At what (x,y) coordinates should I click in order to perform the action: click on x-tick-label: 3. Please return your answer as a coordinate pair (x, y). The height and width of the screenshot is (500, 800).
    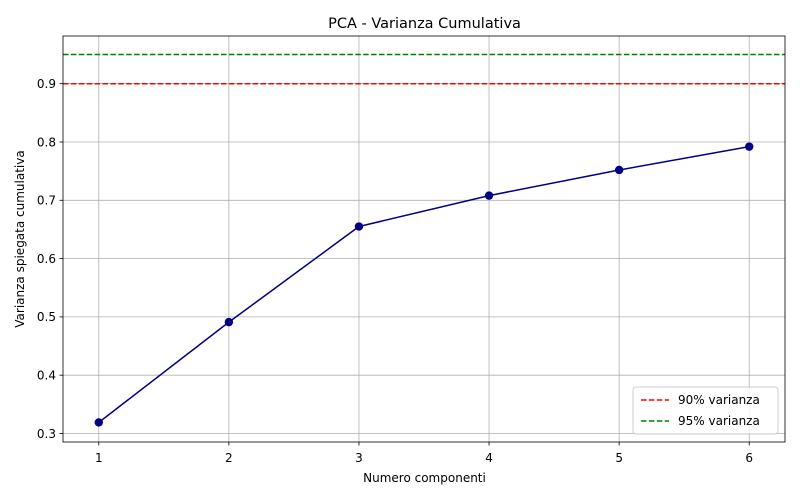
    Looking at the image, I should click on (359, 458).